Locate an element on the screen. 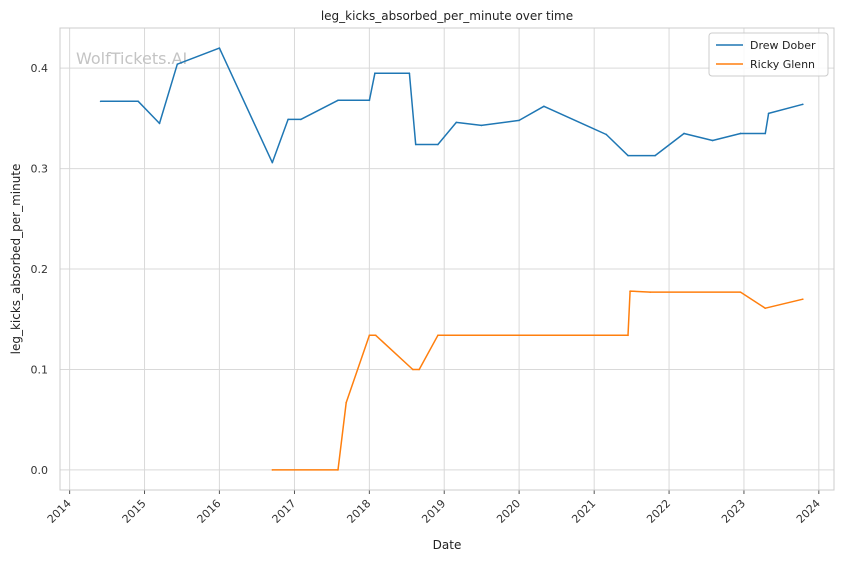  x-tick-label: 2020 is located at coordinates (508, 511).